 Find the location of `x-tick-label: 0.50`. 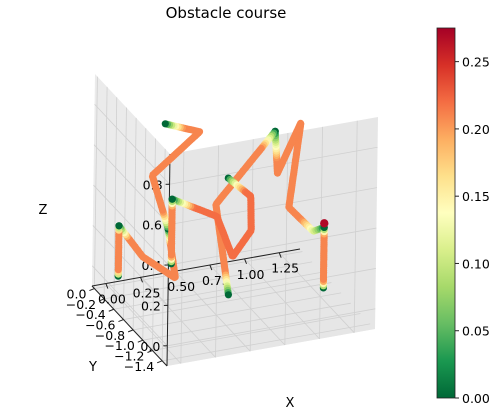

x-tick-label: 0.50 is located at coordinates (181, 286).